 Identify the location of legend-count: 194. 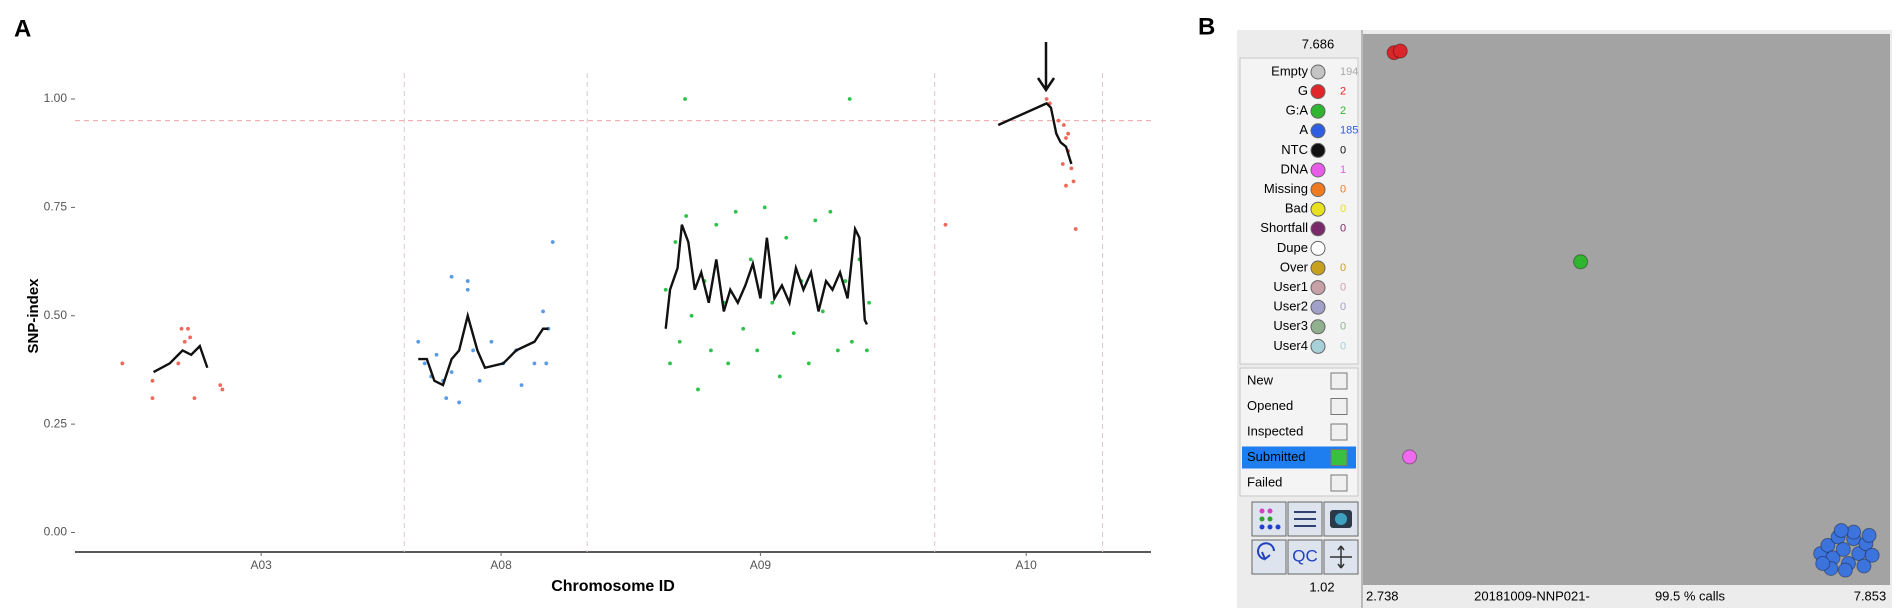
(1349, 72).